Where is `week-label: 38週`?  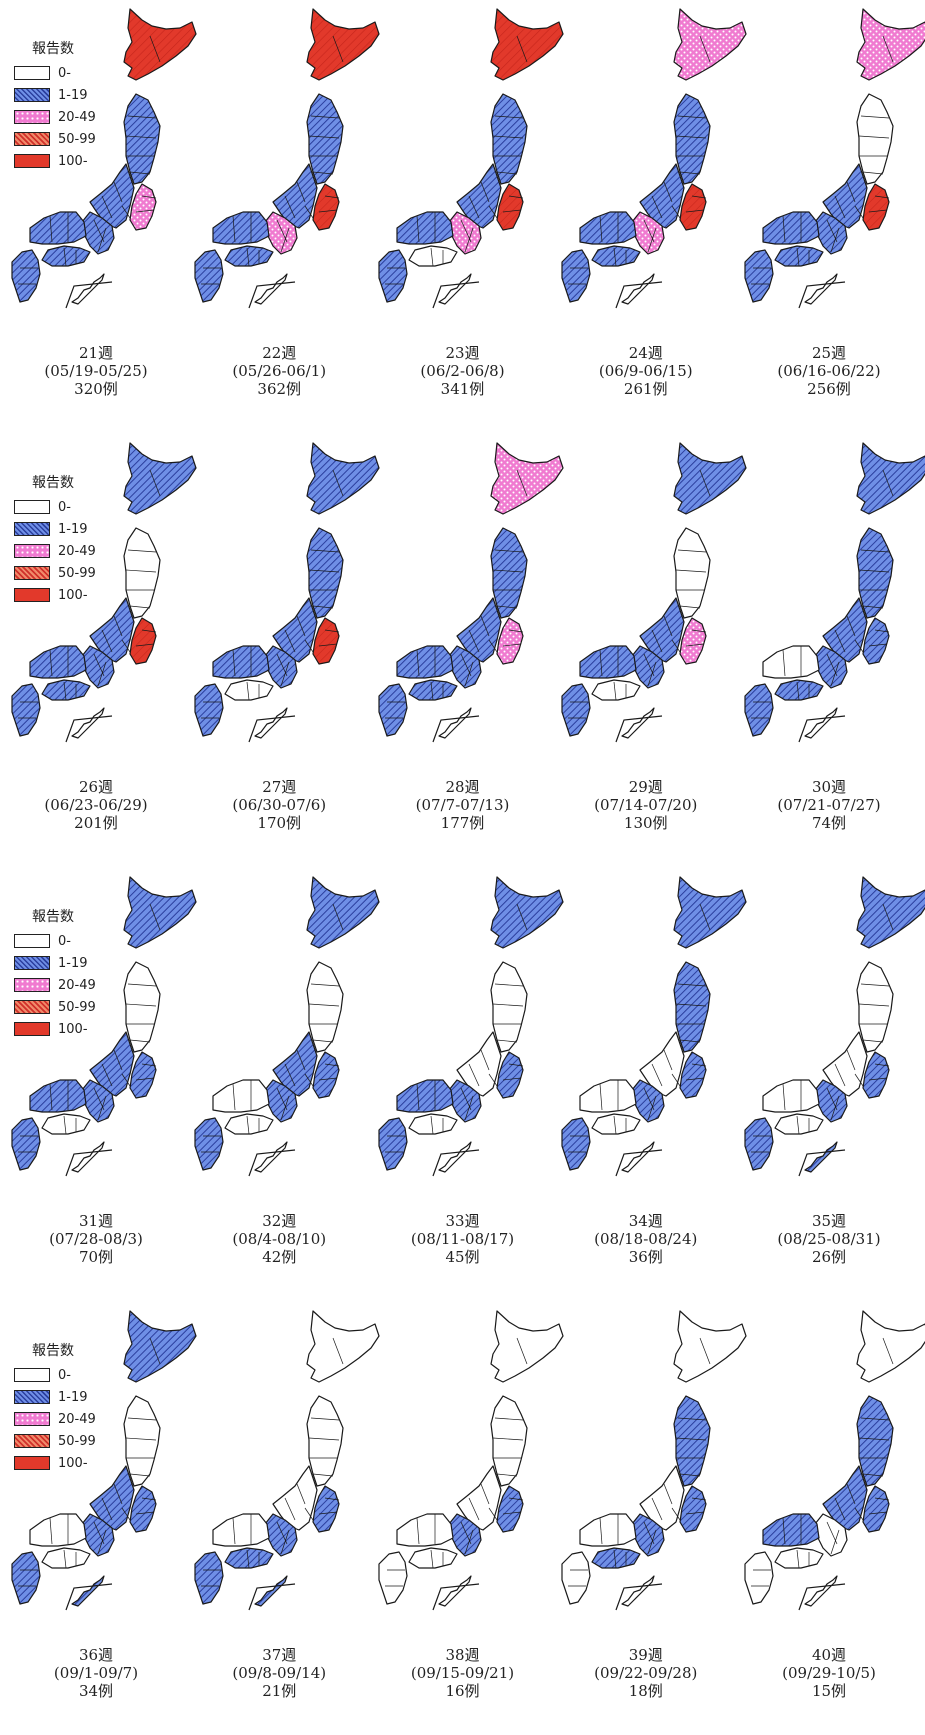 week-label: 38週 is located at coordinates (462, 1655).